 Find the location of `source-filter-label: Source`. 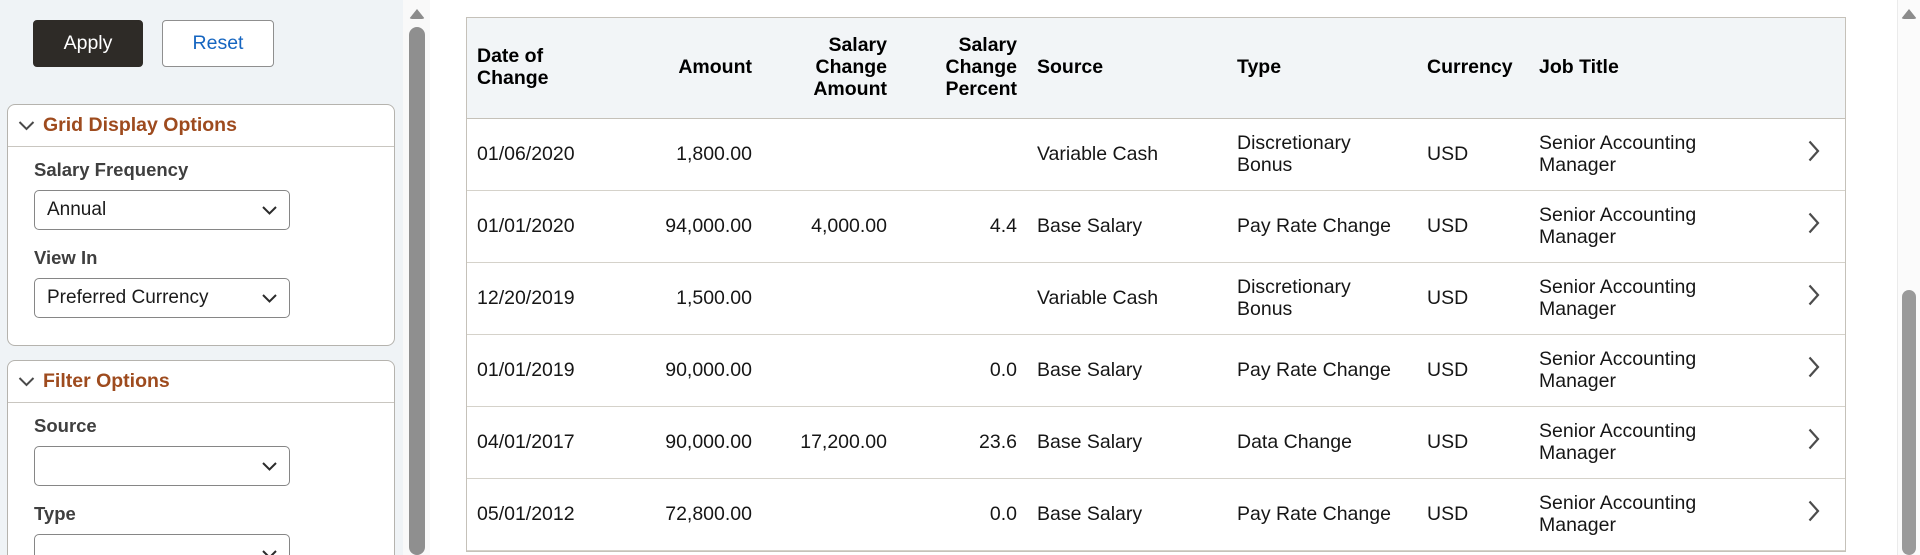

source-filter-label: Source is located at coordinates (65, 425).